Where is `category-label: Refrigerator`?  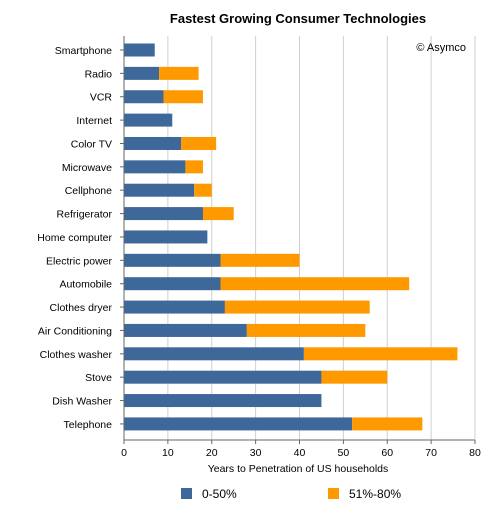
category-label: Refrigerator is located at coordinates (85, 215).